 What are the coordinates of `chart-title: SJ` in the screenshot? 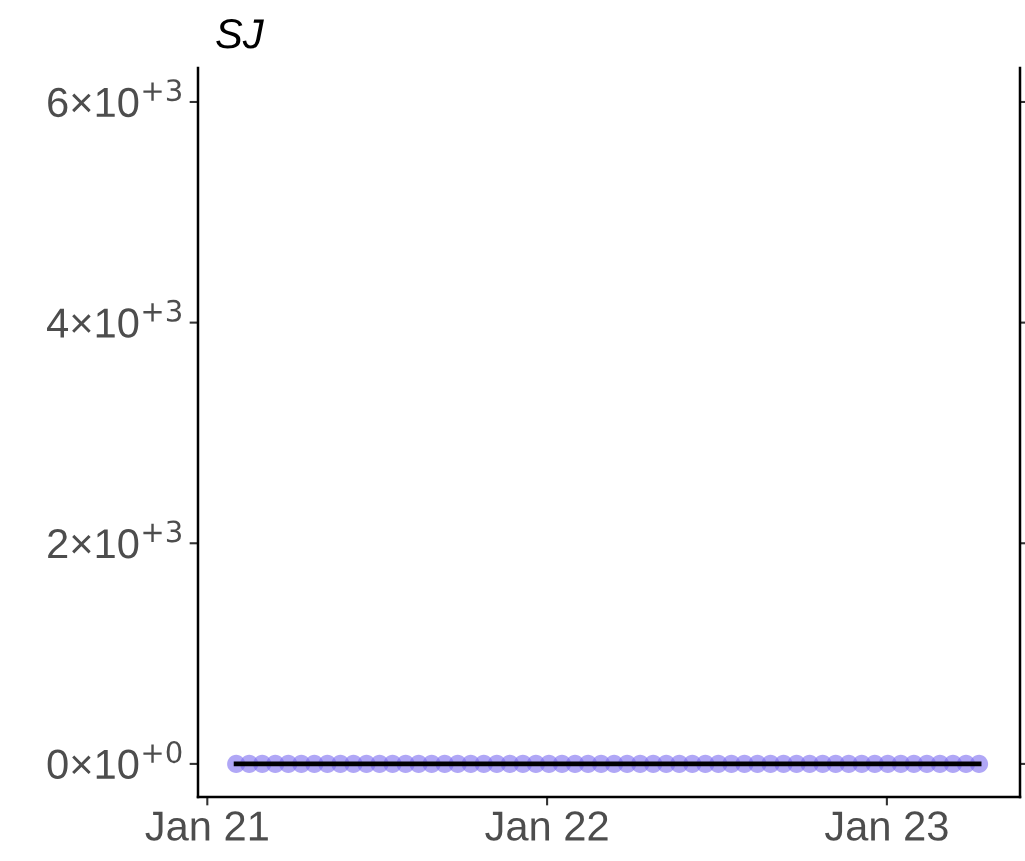 It's located at (240, 34).